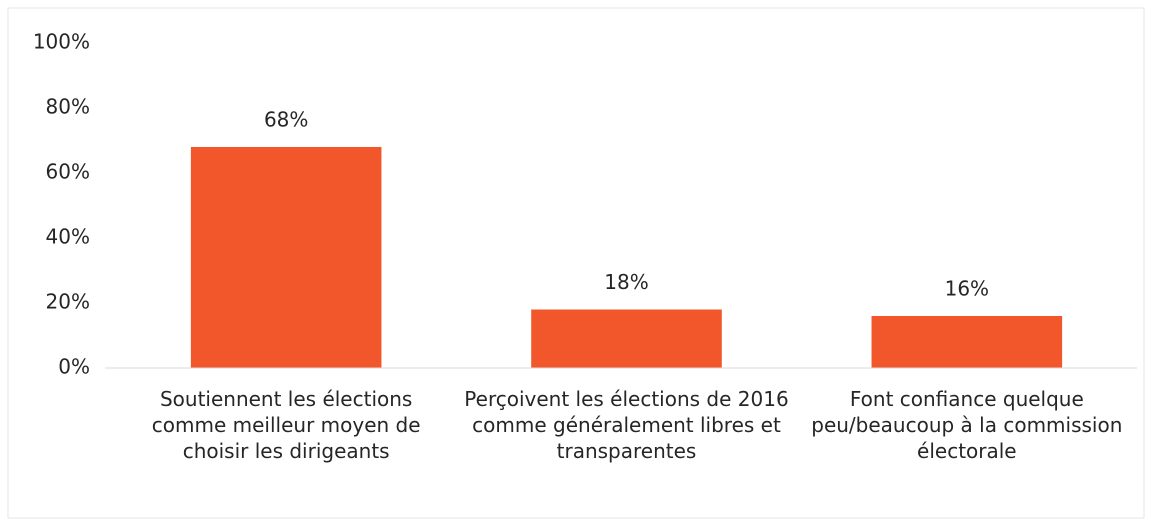 Image resolution: width=1152 pixels, height=523 pixels. Describe the element at coordinates (68, 172) in the screenshot. I see `y-tick-label: 60%` at that location.